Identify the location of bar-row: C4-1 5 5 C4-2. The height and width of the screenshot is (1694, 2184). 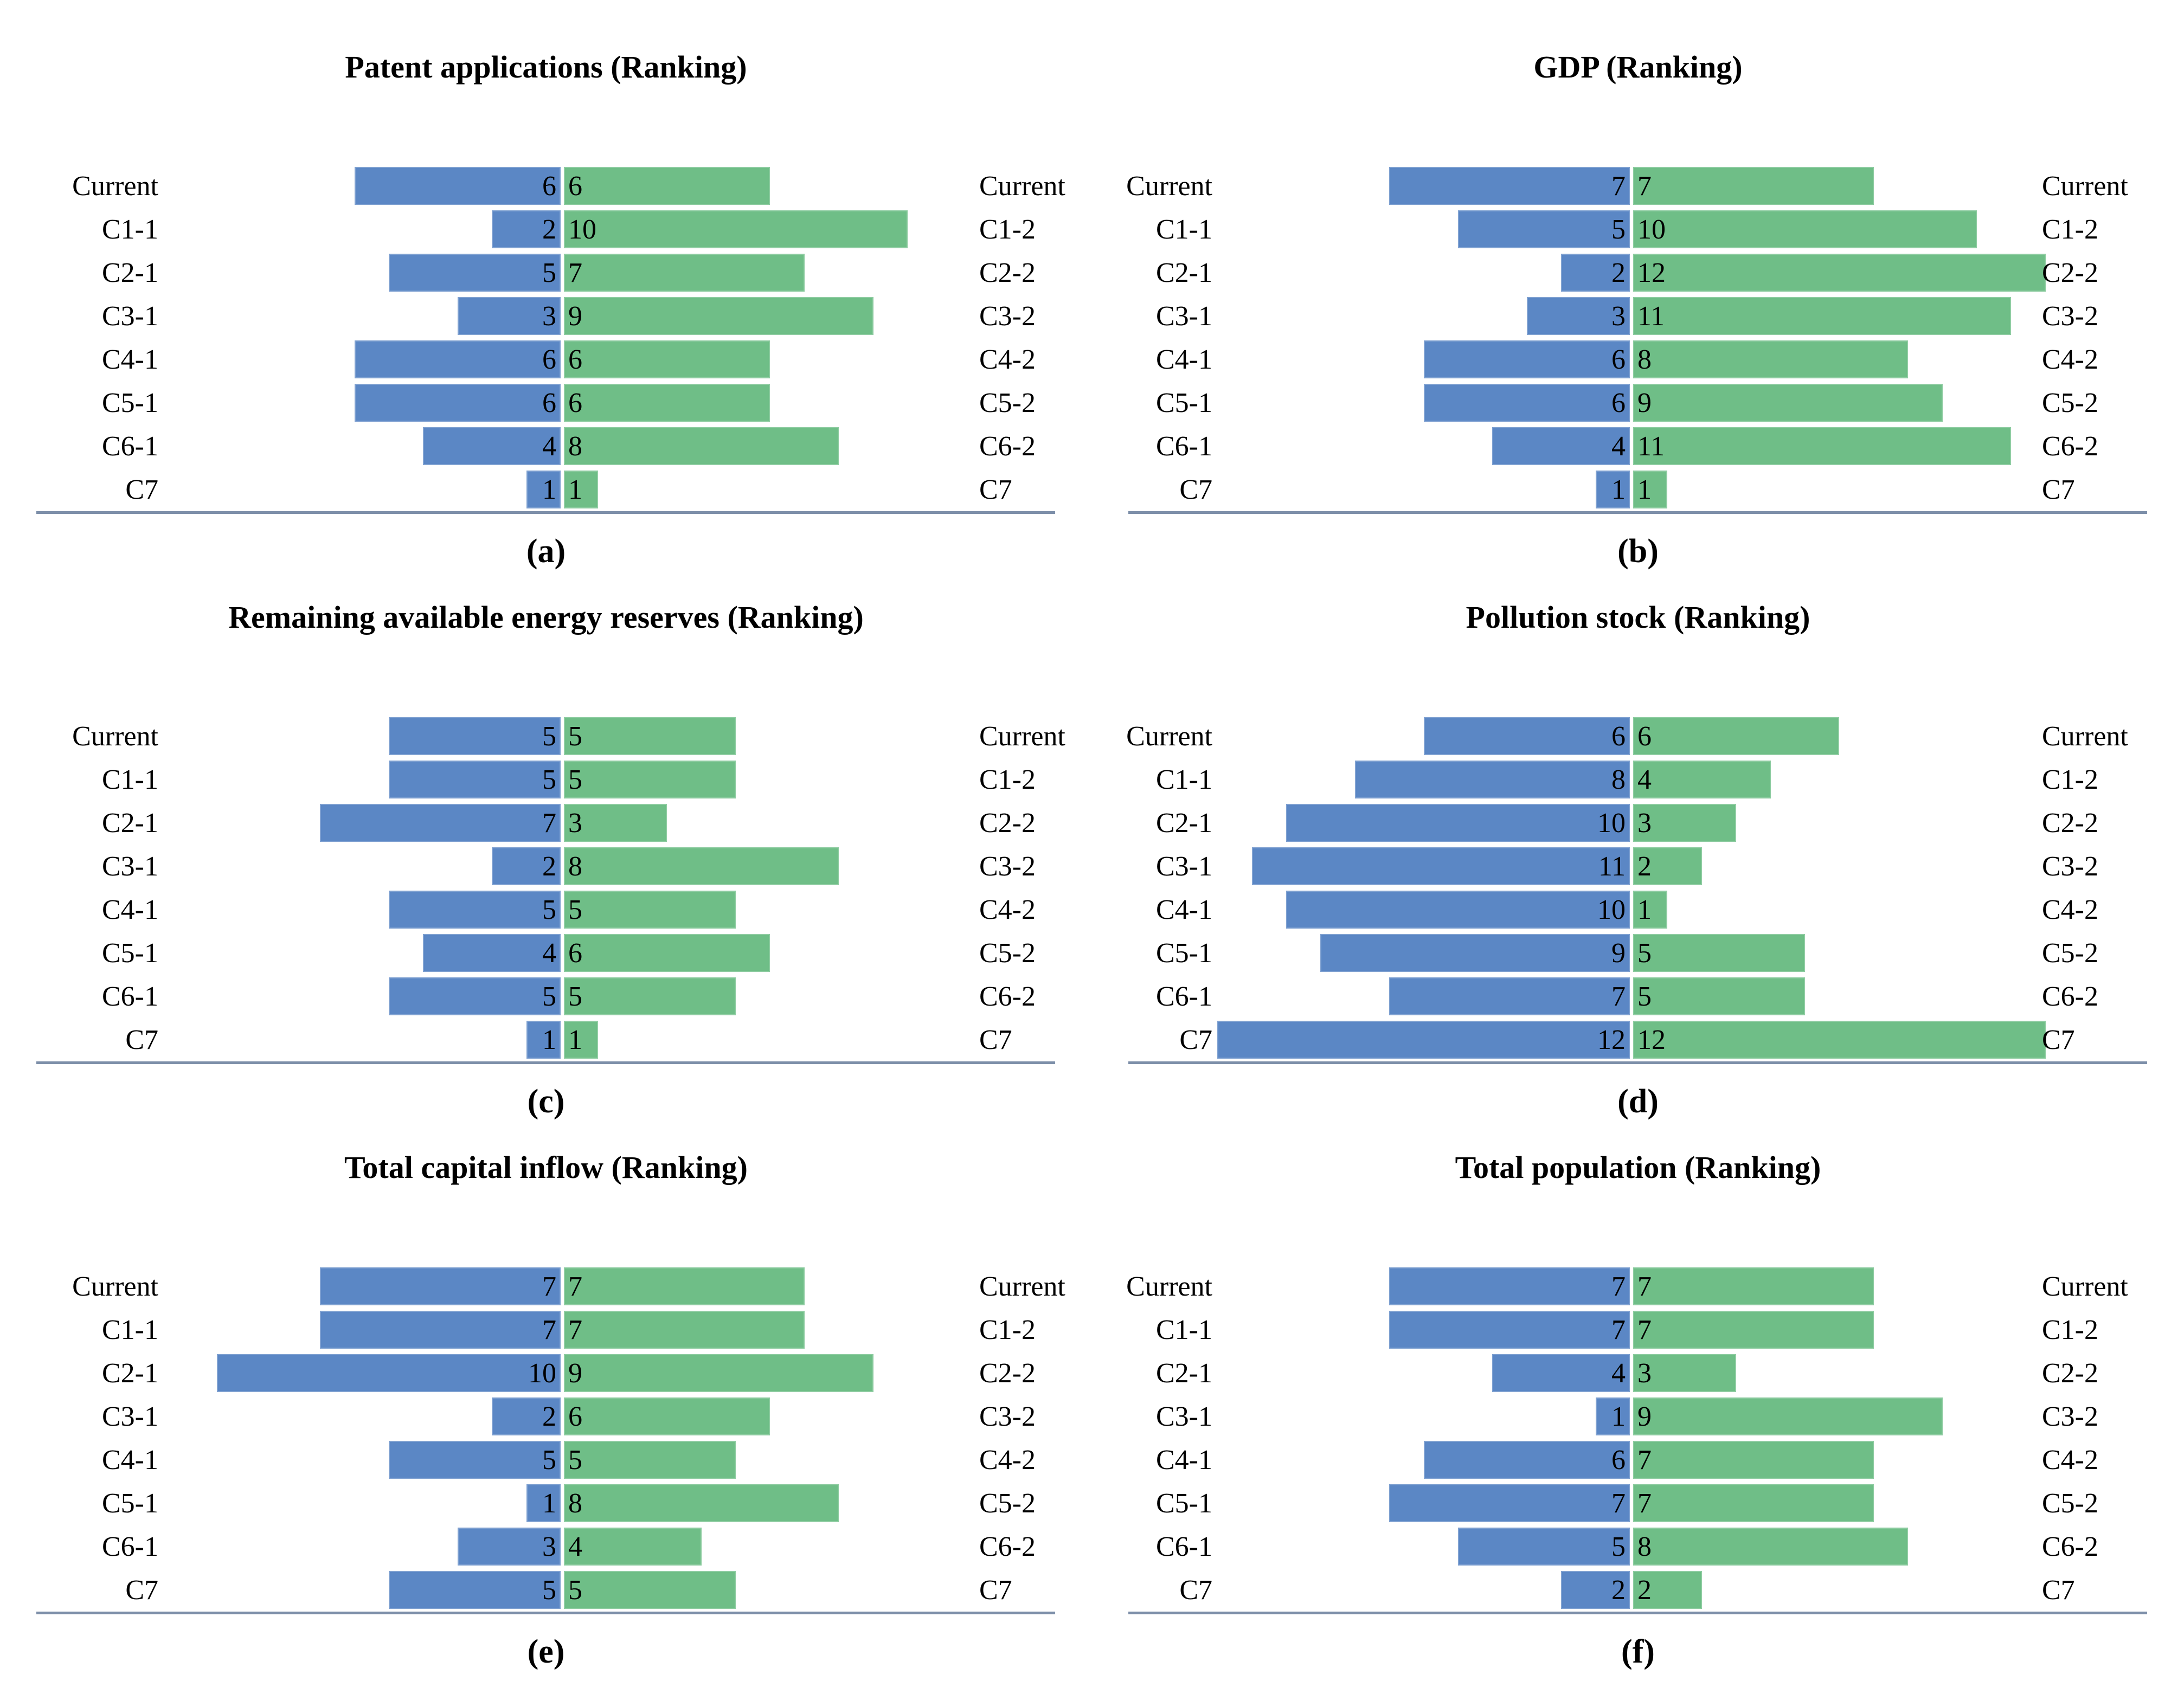
(546, 1460).